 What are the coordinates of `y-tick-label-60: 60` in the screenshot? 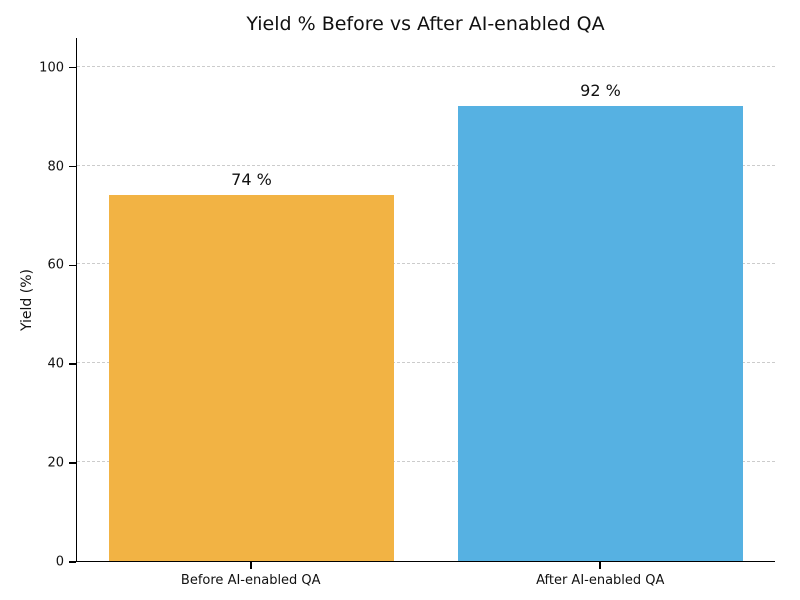 It's located at (55, 265).